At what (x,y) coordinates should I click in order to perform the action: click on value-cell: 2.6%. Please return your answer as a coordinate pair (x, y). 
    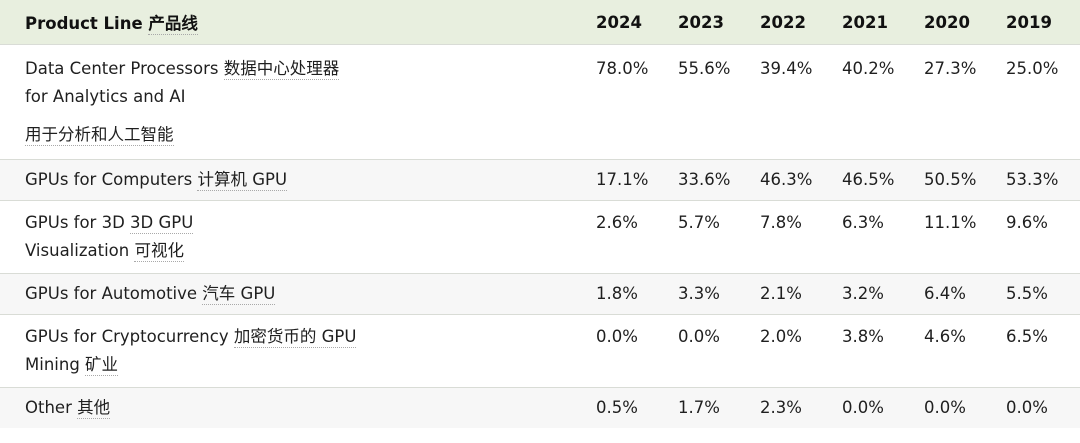
    Looking at the image, I should click on (617, 237).